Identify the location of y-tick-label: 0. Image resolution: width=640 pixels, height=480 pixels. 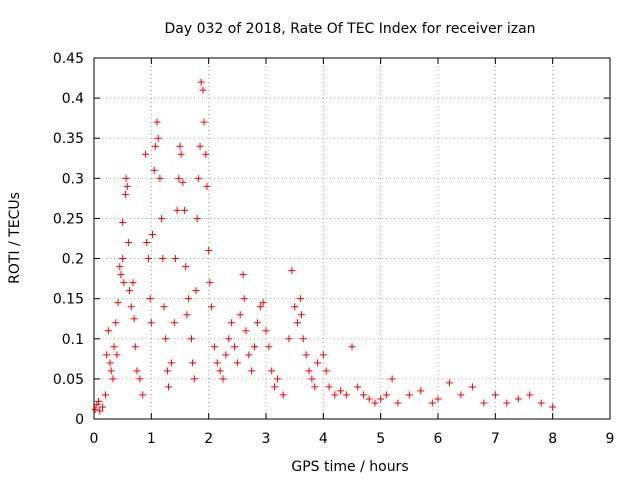
(79, 420).